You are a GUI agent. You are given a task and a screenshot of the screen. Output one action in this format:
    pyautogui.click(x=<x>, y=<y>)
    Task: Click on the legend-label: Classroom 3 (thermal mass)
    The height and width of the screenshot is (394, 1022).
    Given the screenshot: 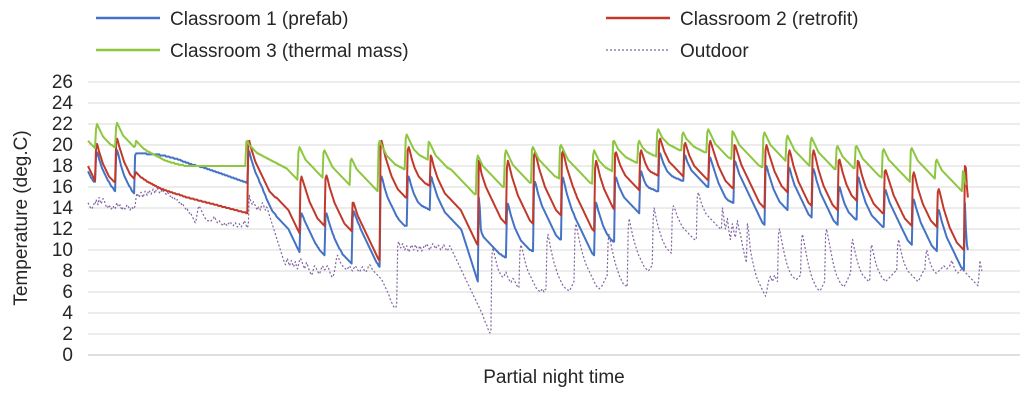 What is the action you would take?
    pyautogui.click(x=289, y=51)
    